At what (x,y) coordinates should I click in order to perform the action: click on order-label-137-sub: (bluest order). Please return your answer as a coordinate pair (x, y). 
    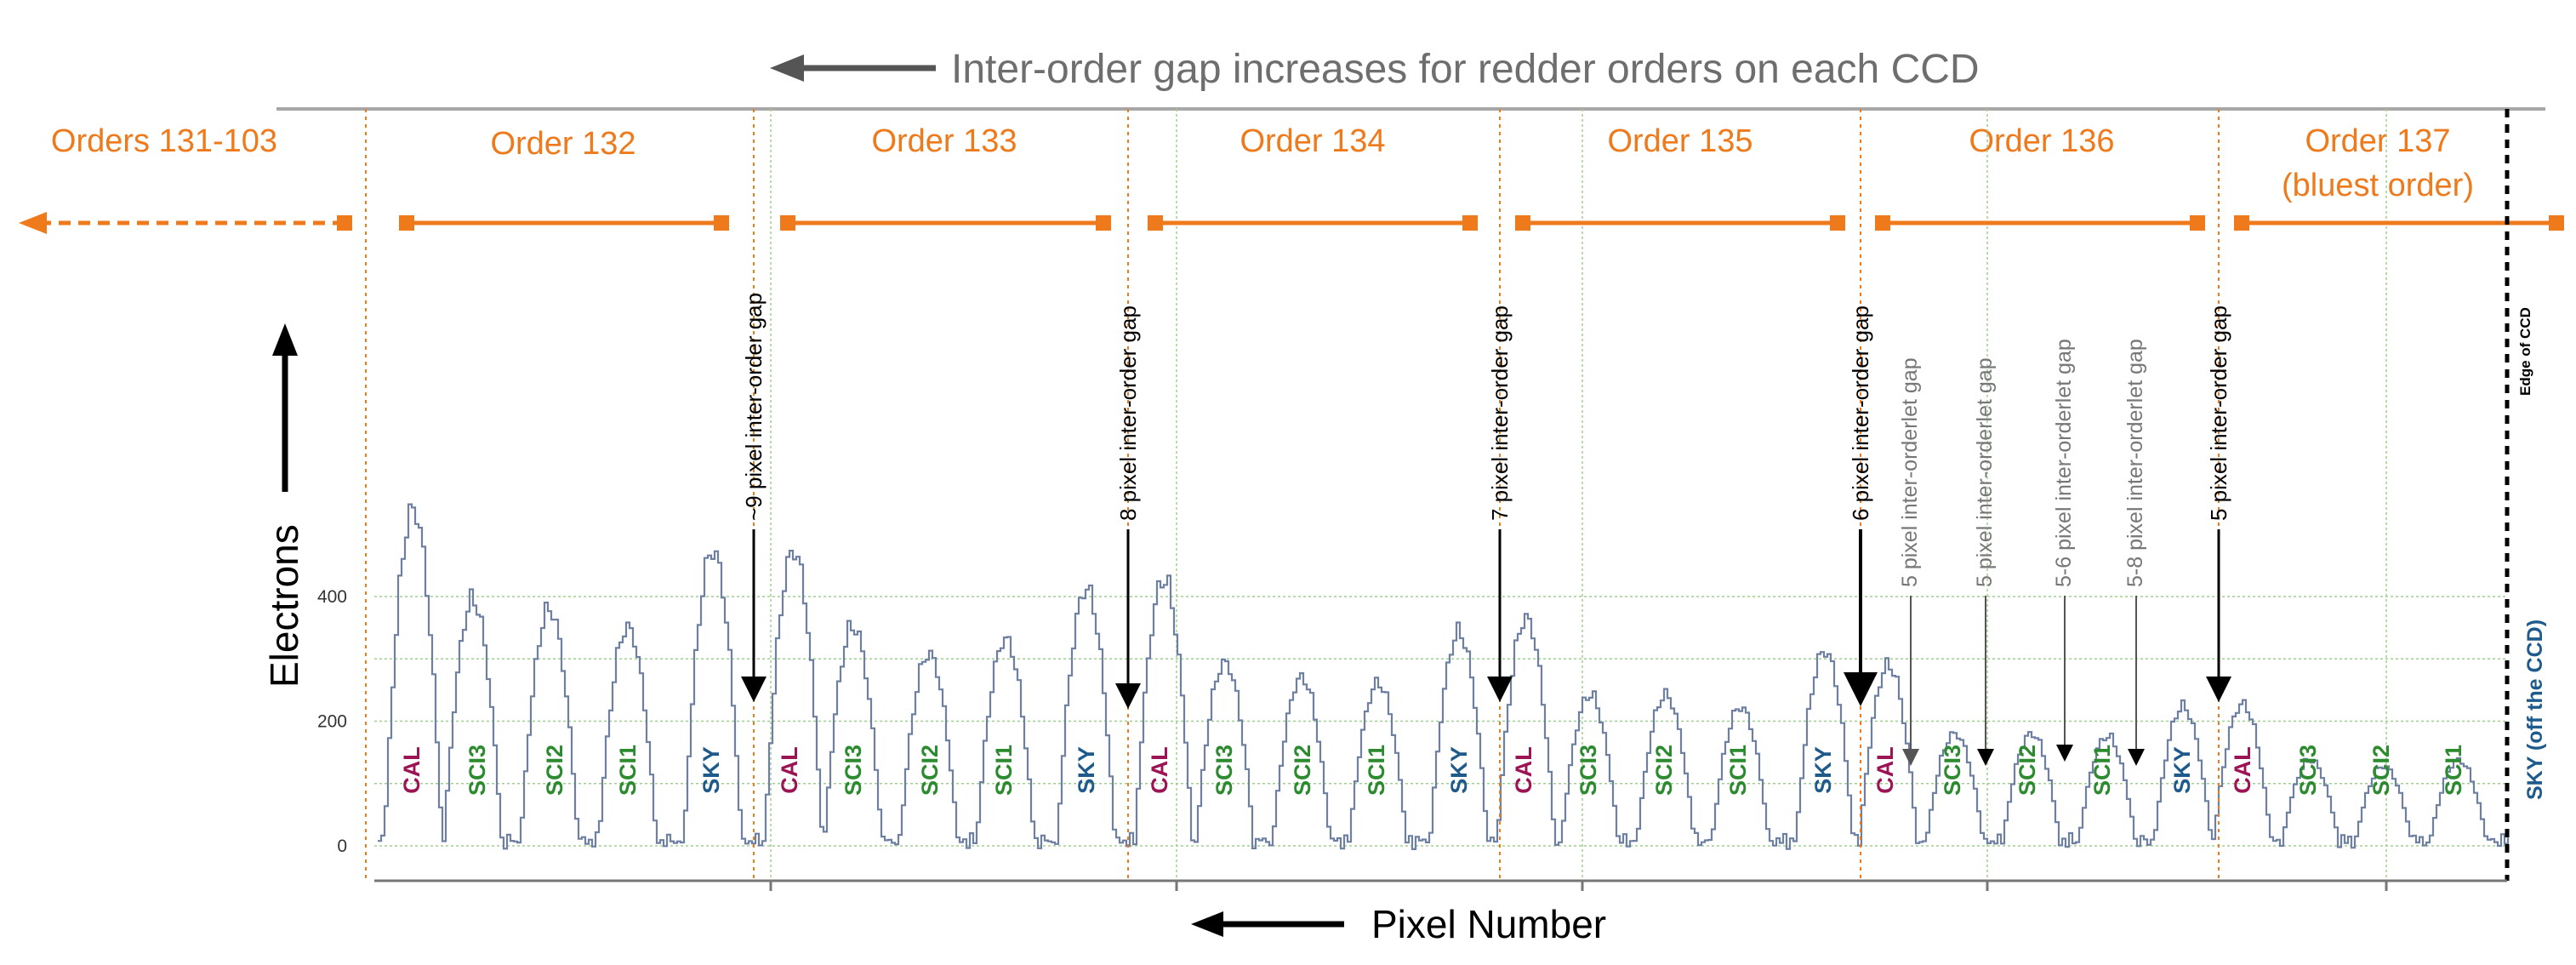
    Looking at the image, I should click on (2378, 185).